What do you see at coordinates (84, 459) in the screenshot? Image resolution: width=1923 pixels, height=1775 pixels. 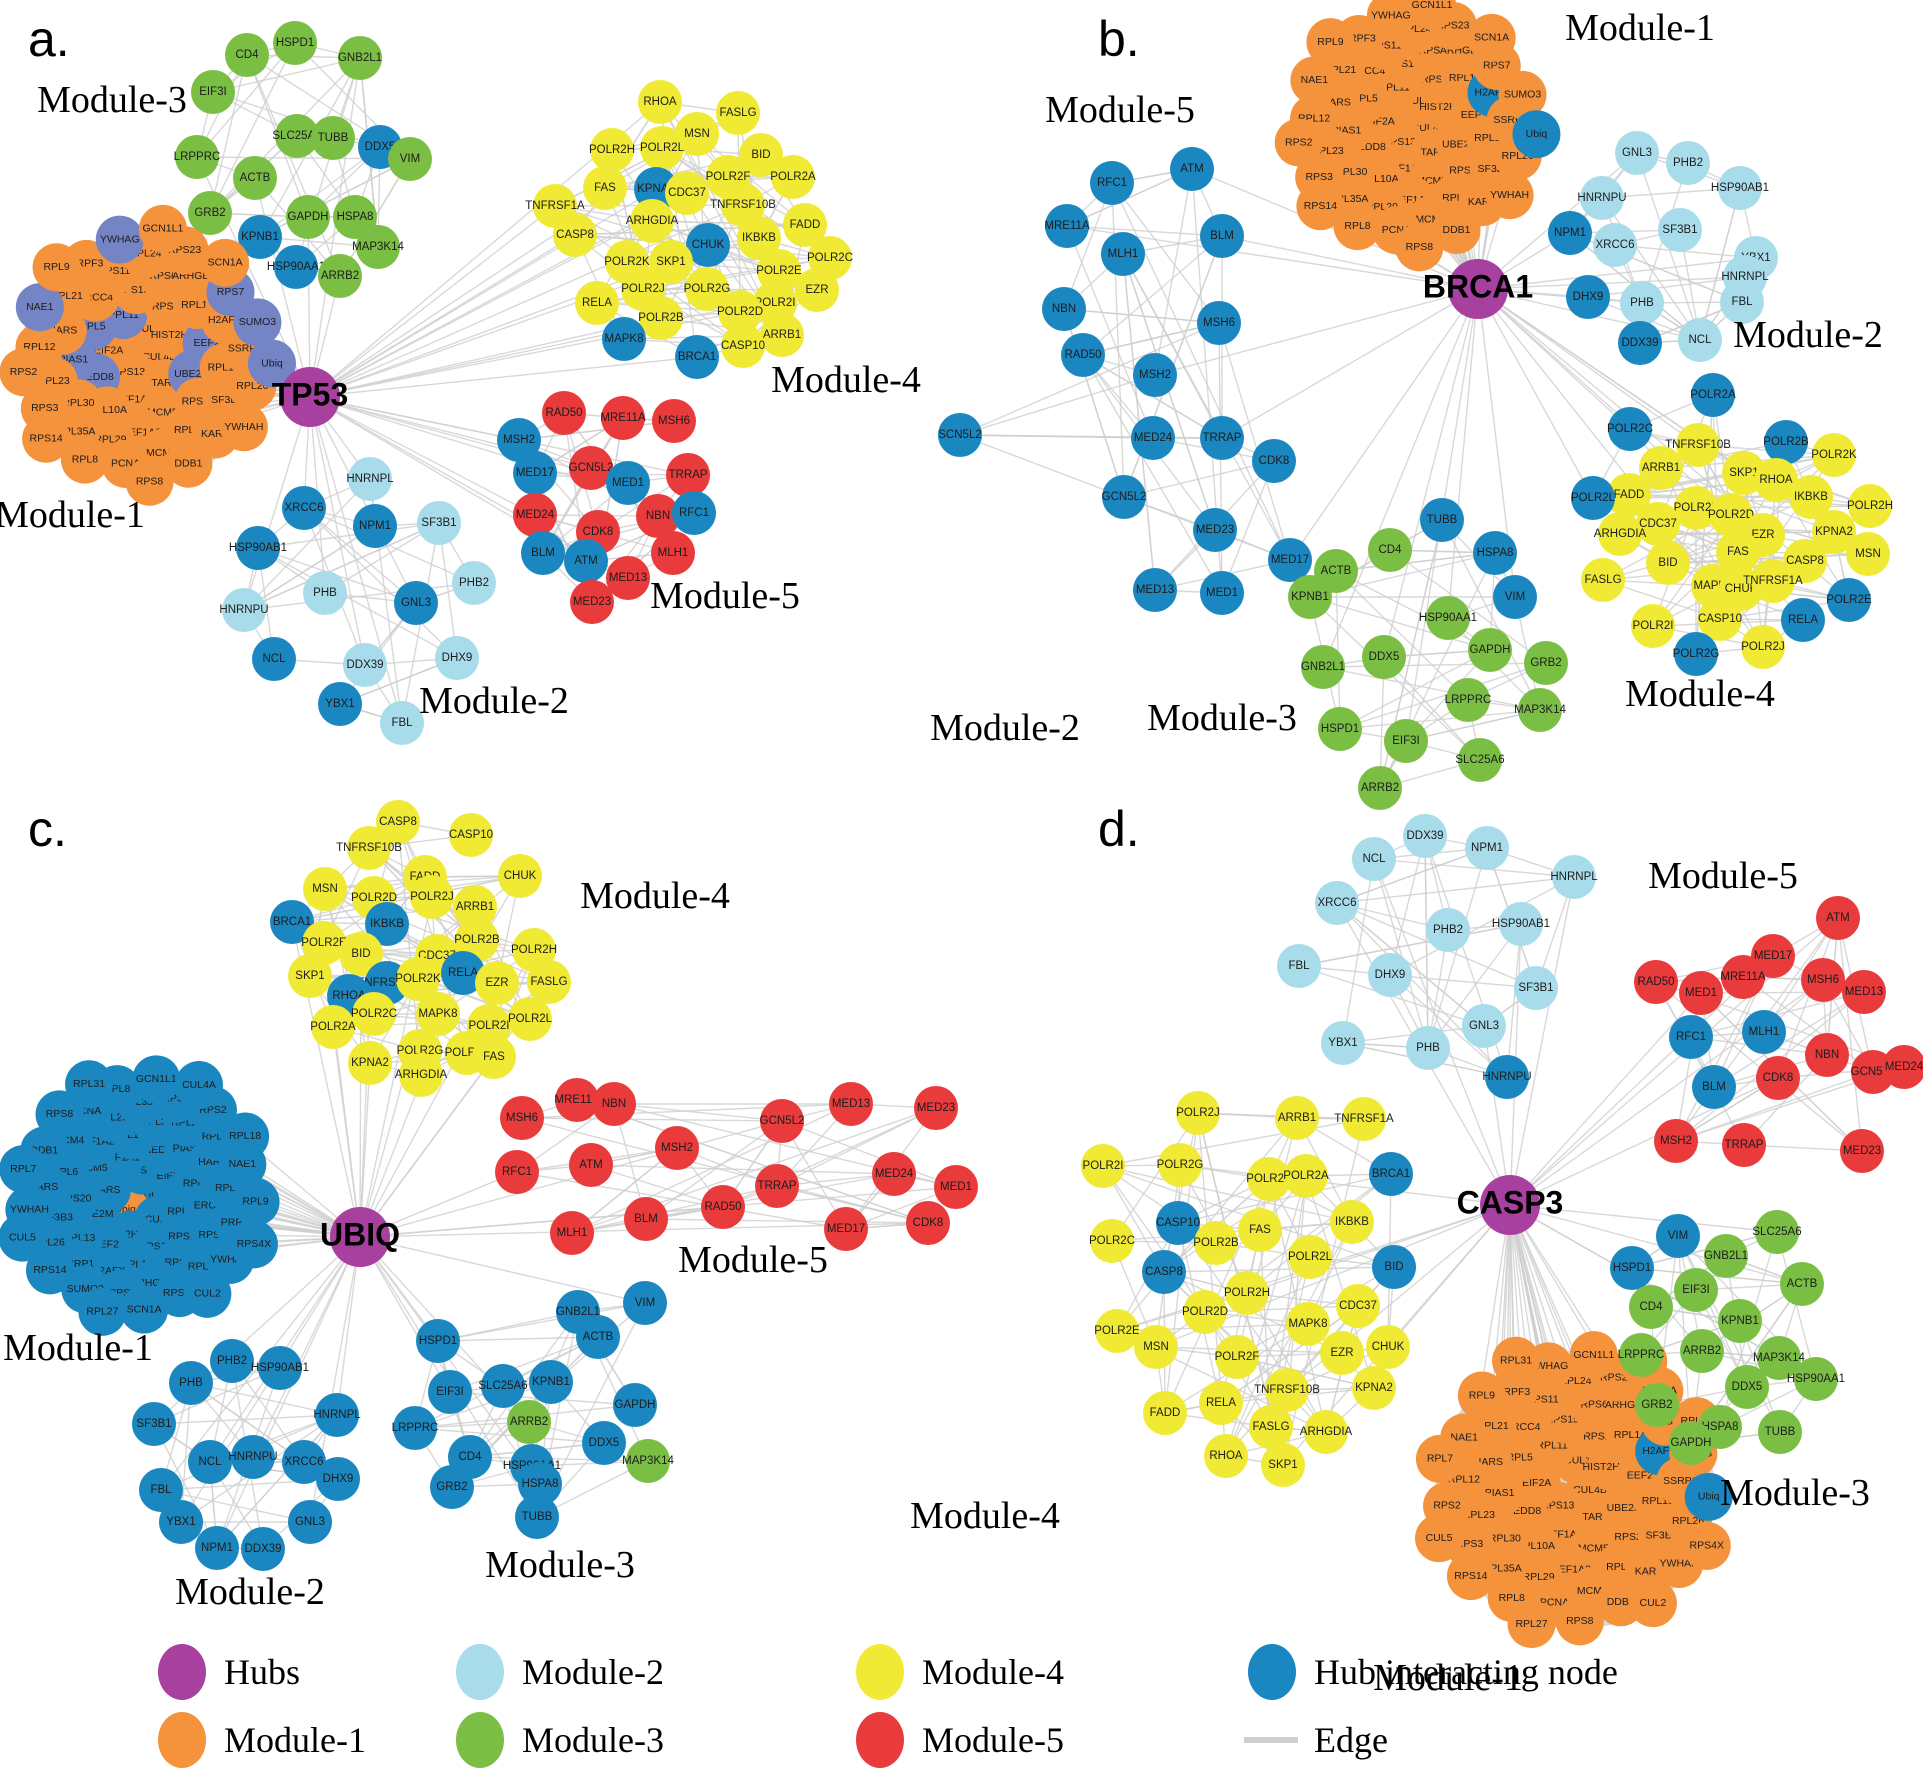 I see `node-RPL8: RPL8` at bounding box center [84, 459].